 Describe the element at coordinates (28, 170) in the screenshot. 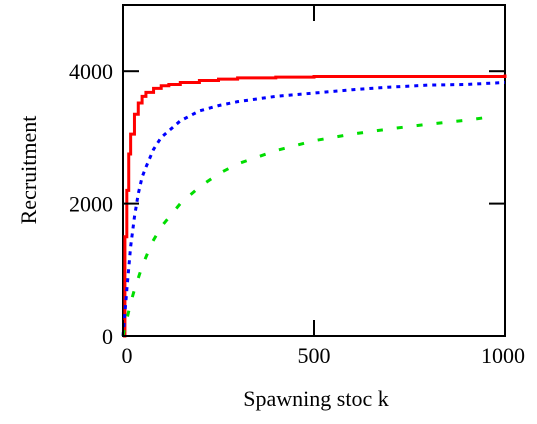

I see `y-axis-label: Recruitment` at that location.